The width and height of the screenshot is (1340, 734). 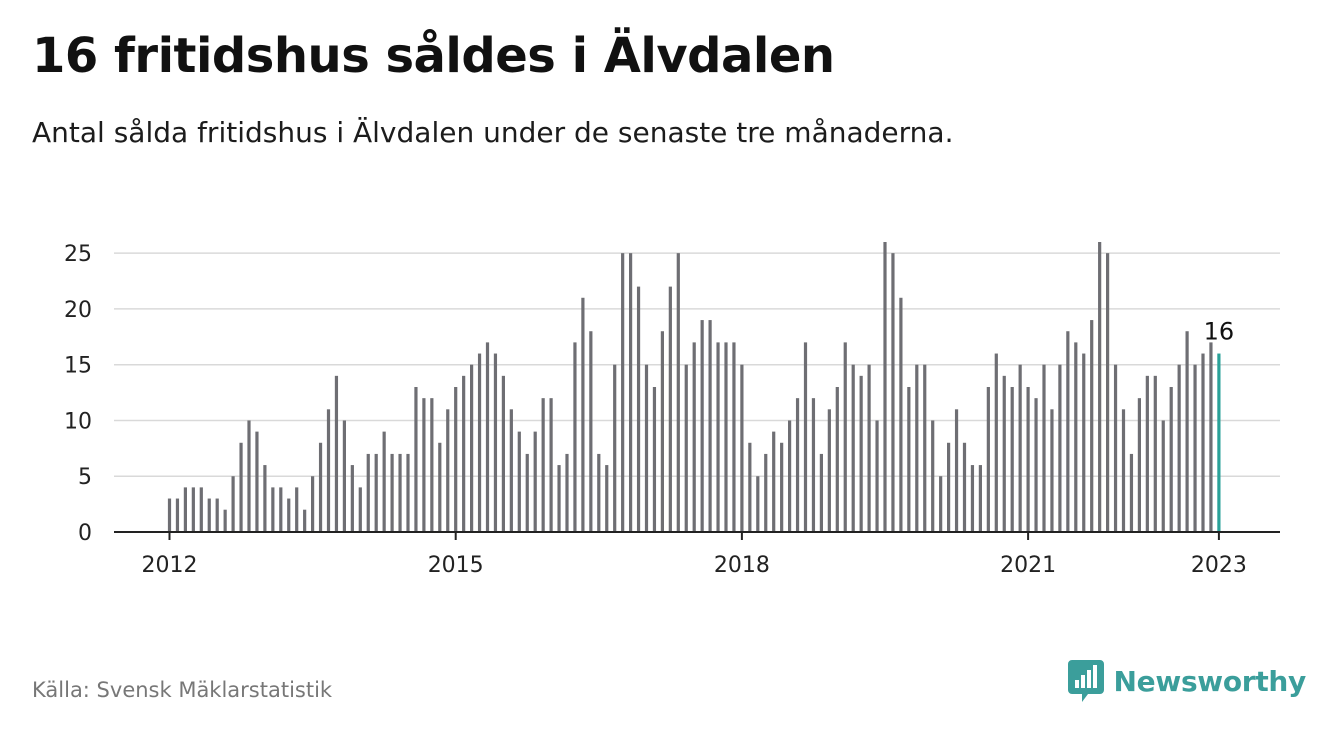 I want to click on y-tick-label: 20, so click(x=78, y=310).